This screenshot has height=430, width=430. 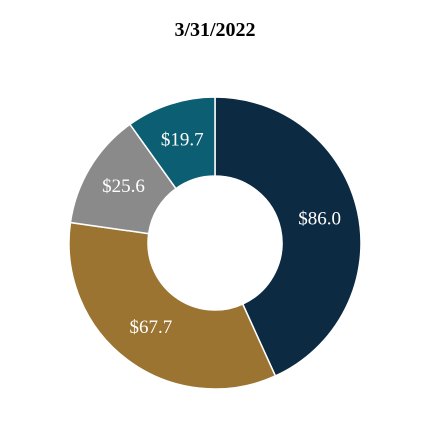 What do you see at coordinates (123, 186) in the screenshot?
I see `data-label: $25.6` at bounding box center [123, 186].